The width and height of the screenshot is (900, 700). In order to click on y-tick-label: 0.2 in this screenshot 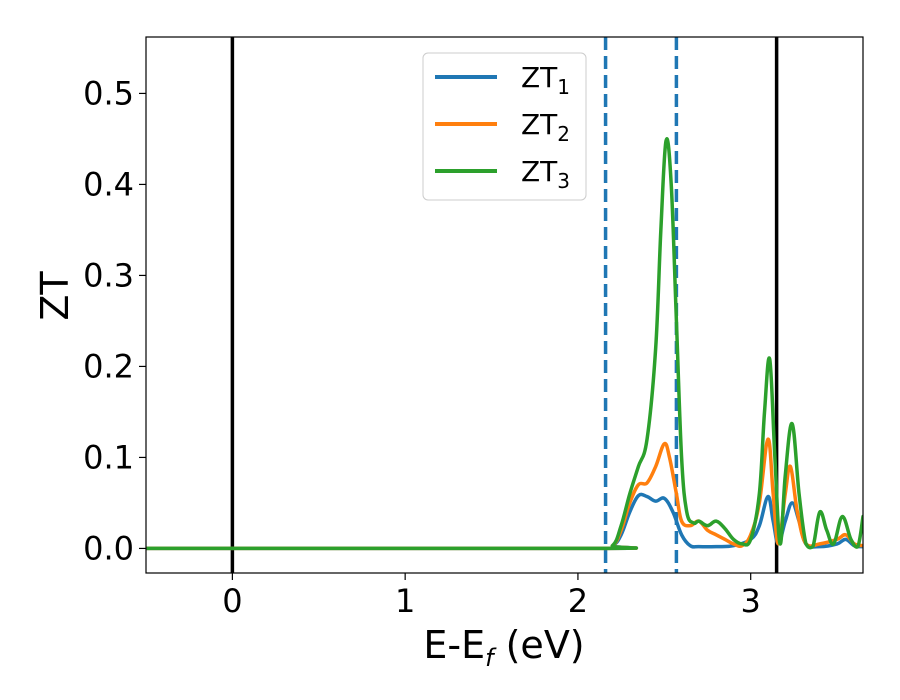, I will do `click(108, 366)`.